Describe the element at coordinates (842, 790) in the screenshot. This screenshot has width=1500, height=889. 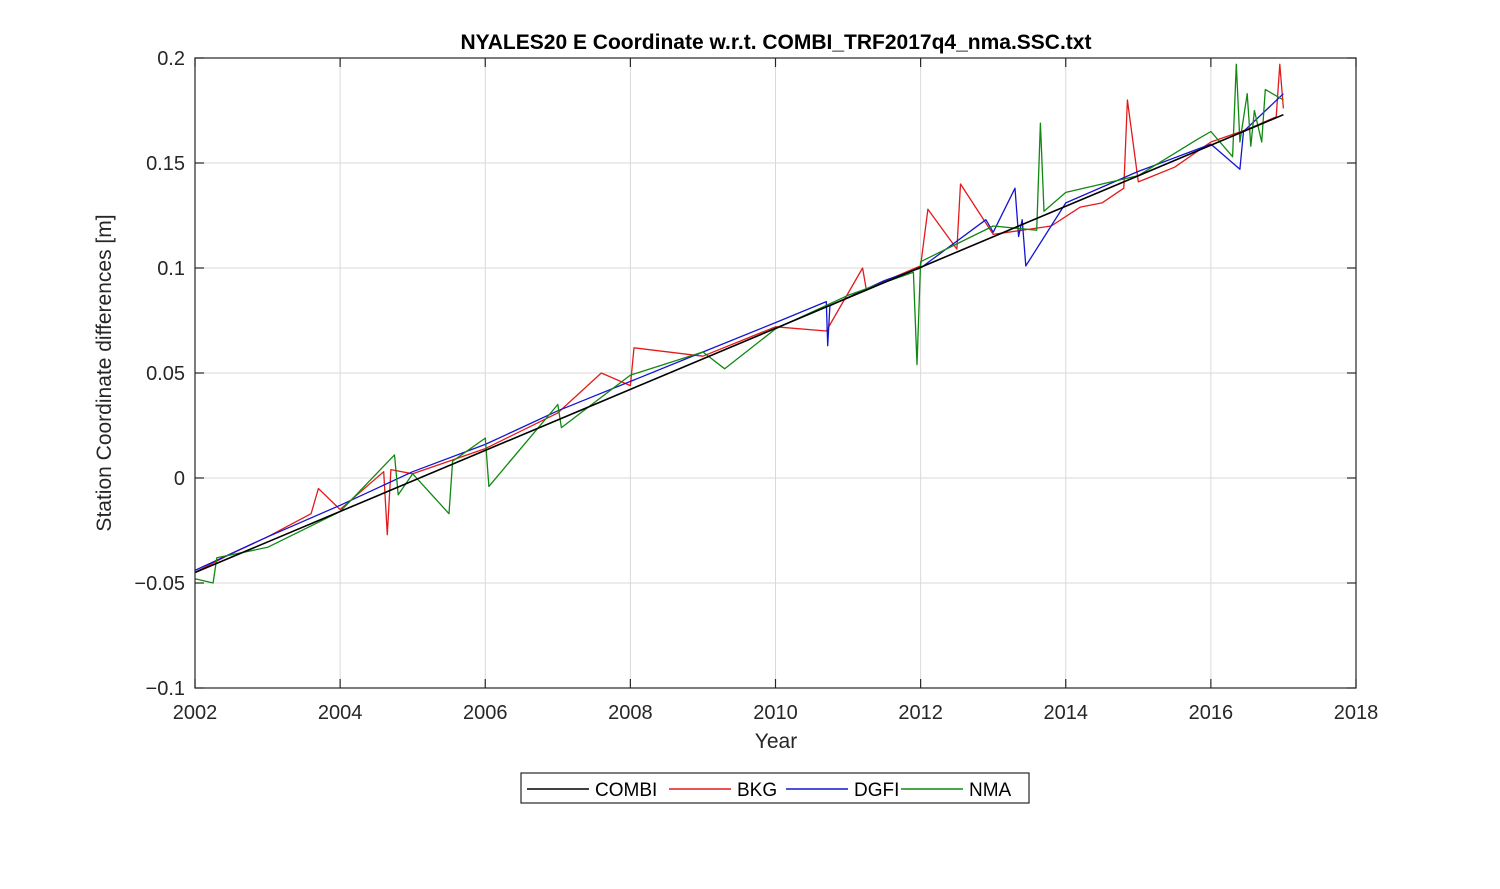
I see `legend-item-dgfi: DGFI` at that location.